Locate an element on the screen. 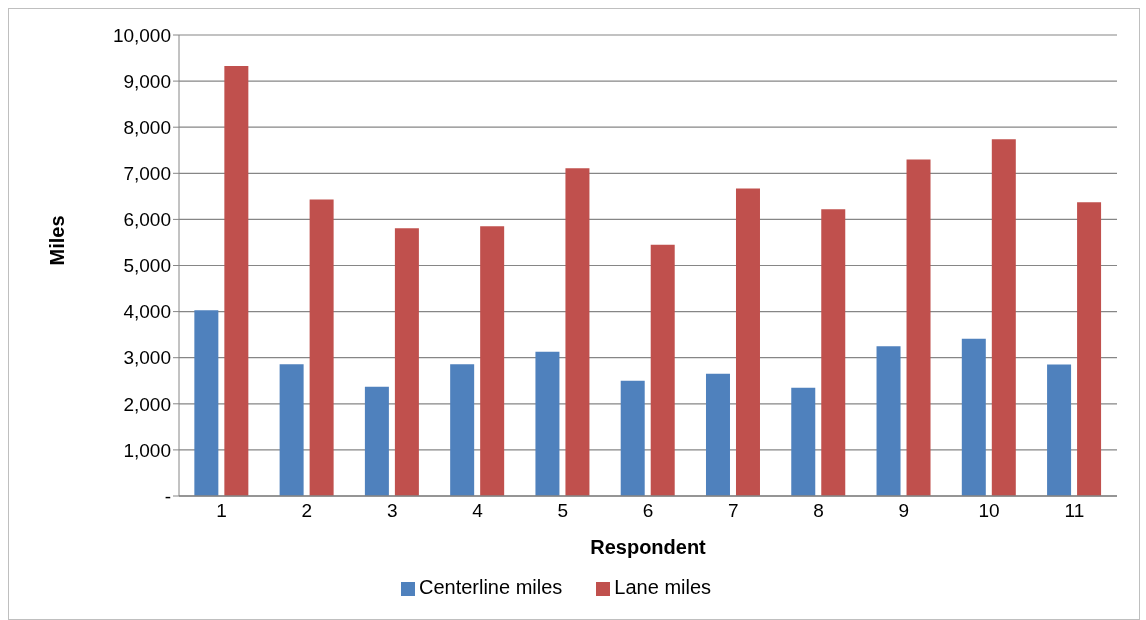  x-tick-label: 11 is located at coordinates (1074, 511).